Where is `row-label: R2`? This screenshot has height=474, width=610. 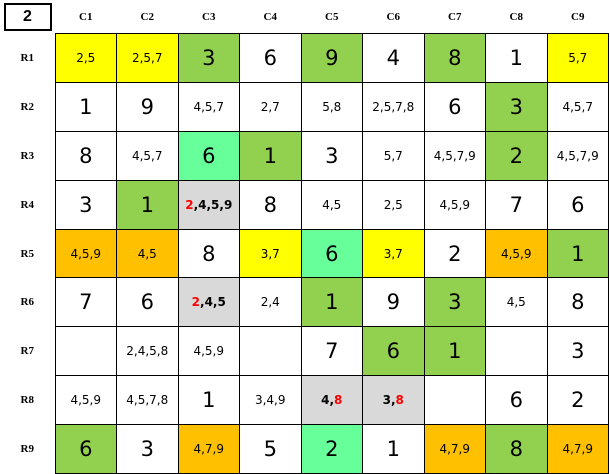
row-label: R2 is located at coordinates (27, 106).